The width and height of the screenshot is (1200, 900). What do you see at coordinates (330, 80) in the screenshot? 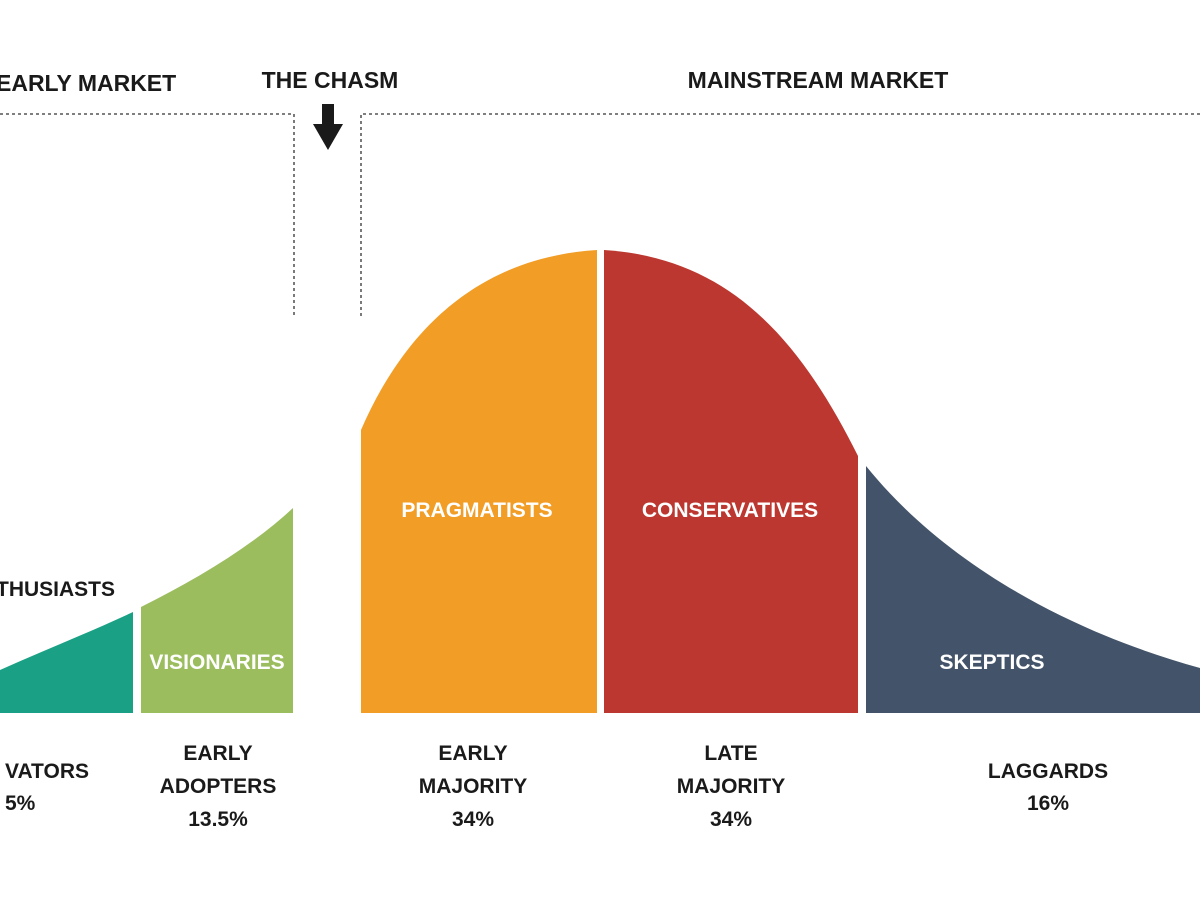
I see `the-chasm-label: THE CHASM` at bounding box center [330, 80].